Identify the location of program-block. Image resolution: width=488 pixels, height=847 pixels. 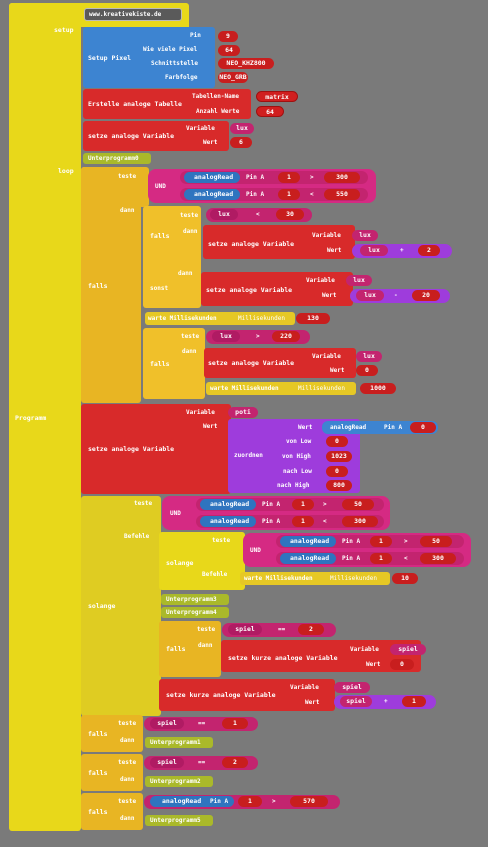
(45, 417).